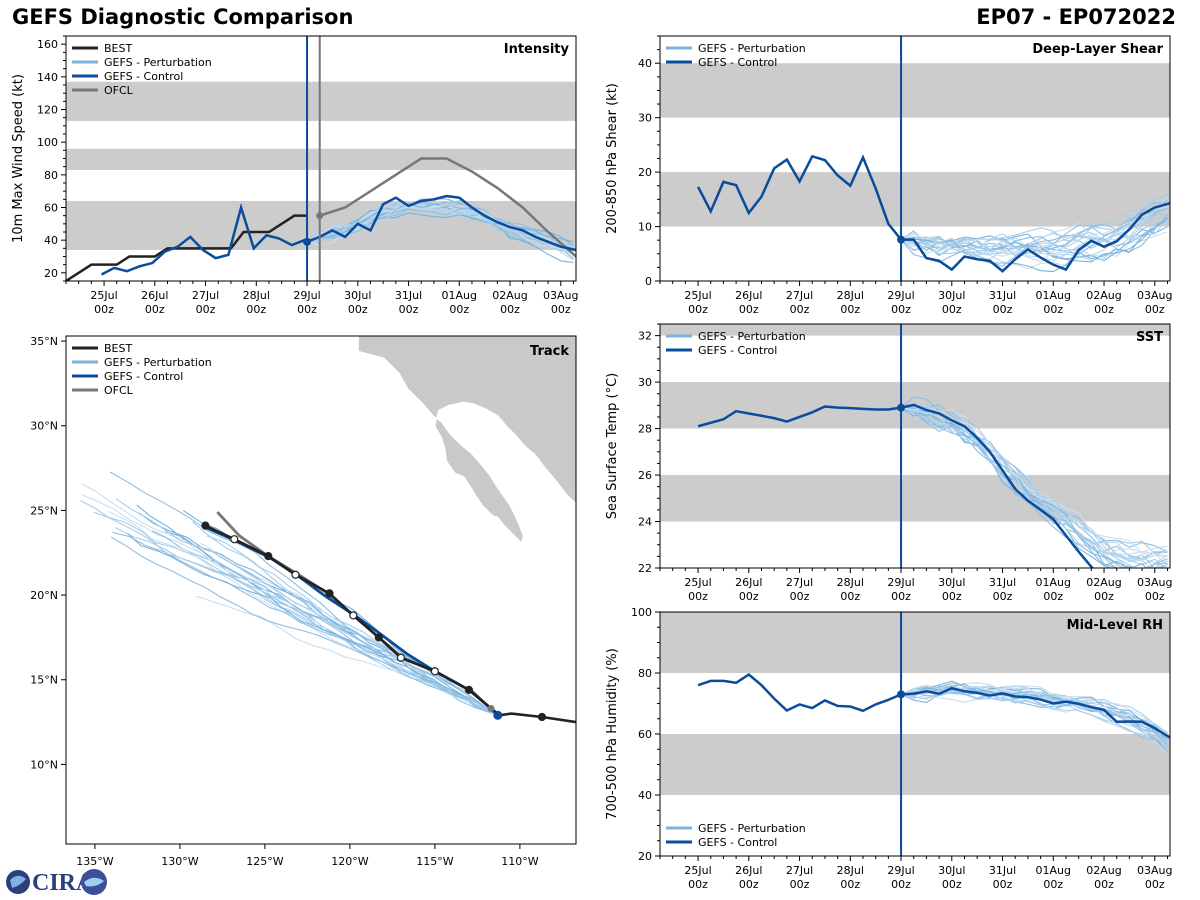 This screenshot has width=1200, height=900. Describe the element at coordinates (612, 446) in the screenshot. I see `y-axis-label: Sea Surface Temp (°C)` at that location.